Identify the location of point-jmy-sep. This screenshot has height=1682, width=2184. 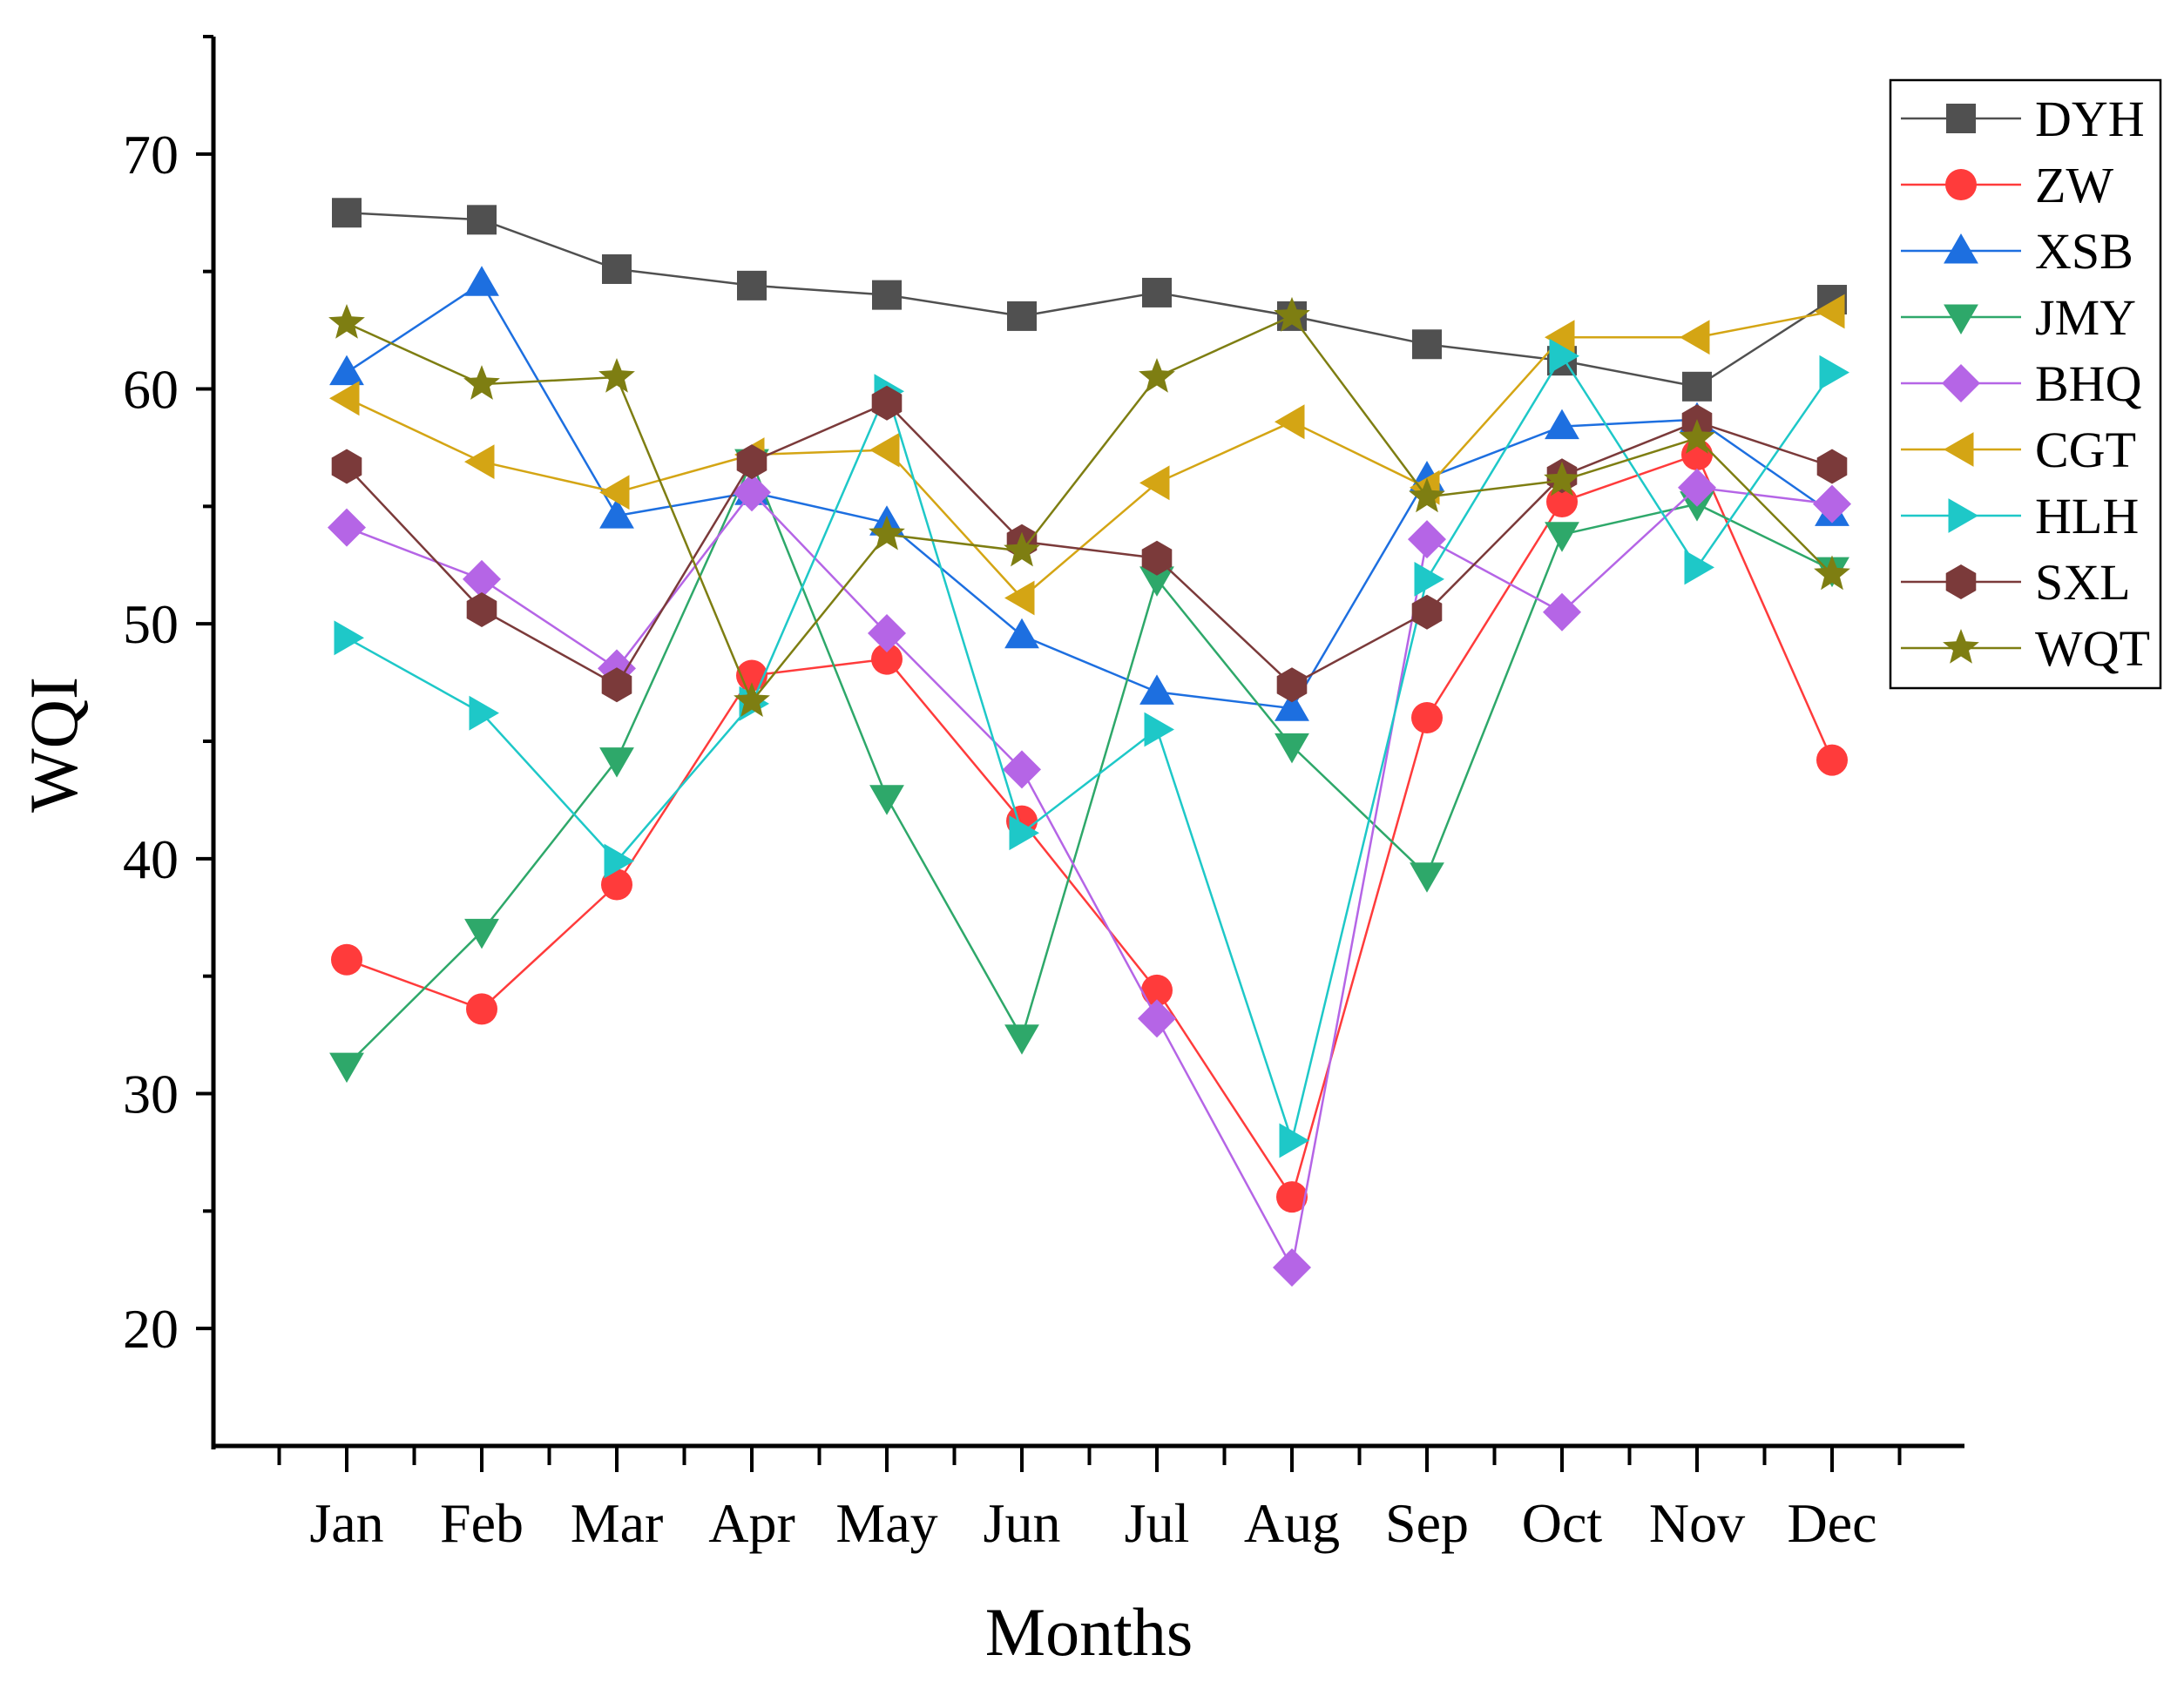
(1427, 877).